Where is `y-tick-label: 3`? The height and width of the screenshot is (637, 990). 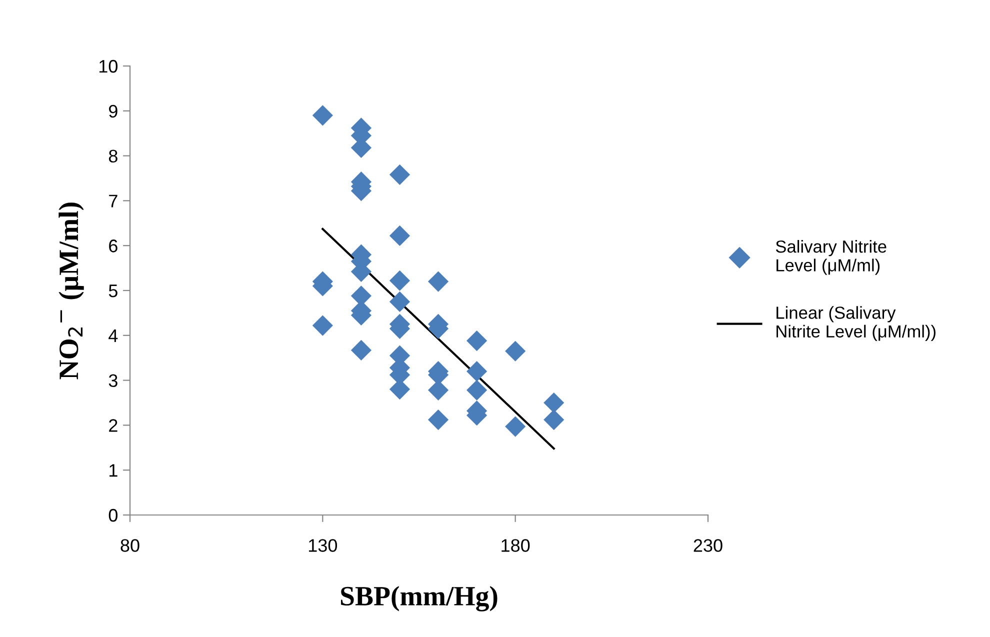 y-tick-label: 3 is located at coordinates (113, 381).